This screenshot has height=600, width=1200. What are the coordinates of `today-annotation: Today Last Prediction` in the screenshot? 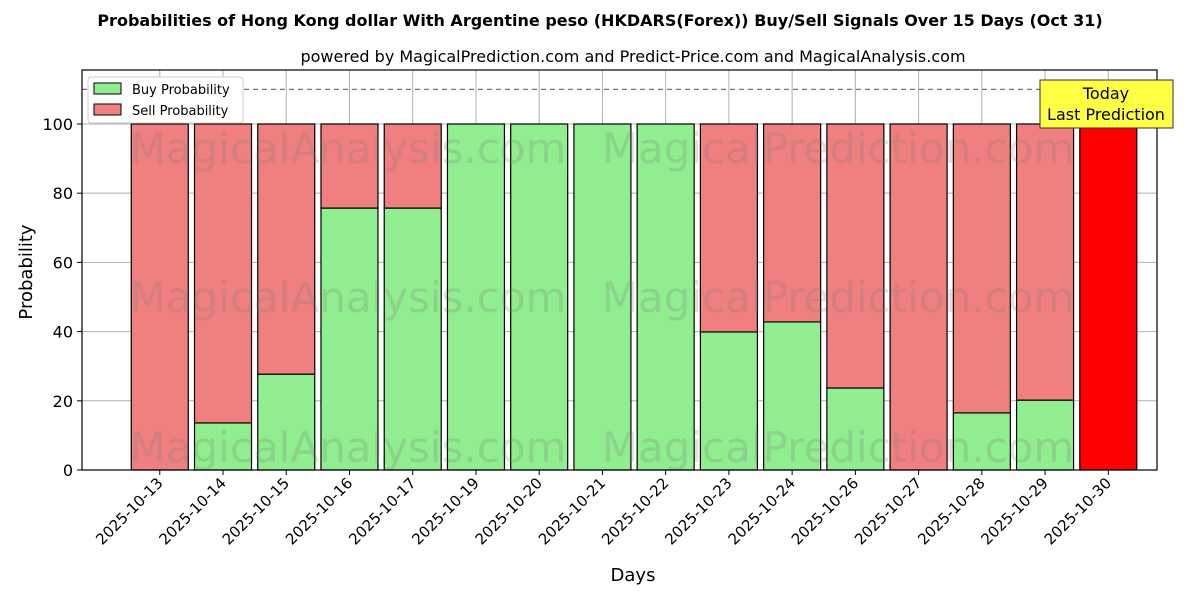 It's located at (1106, 104).